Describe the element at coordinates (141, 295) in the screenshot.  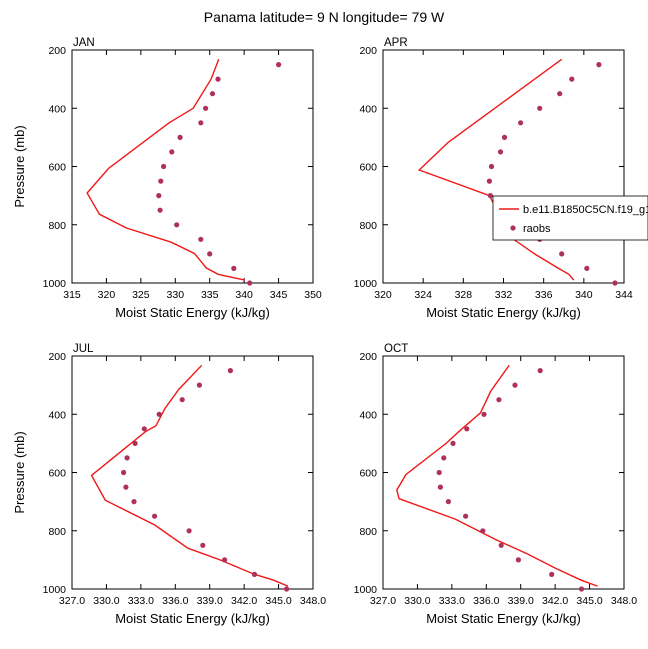
I see `x-tick-label: 325` at that location.